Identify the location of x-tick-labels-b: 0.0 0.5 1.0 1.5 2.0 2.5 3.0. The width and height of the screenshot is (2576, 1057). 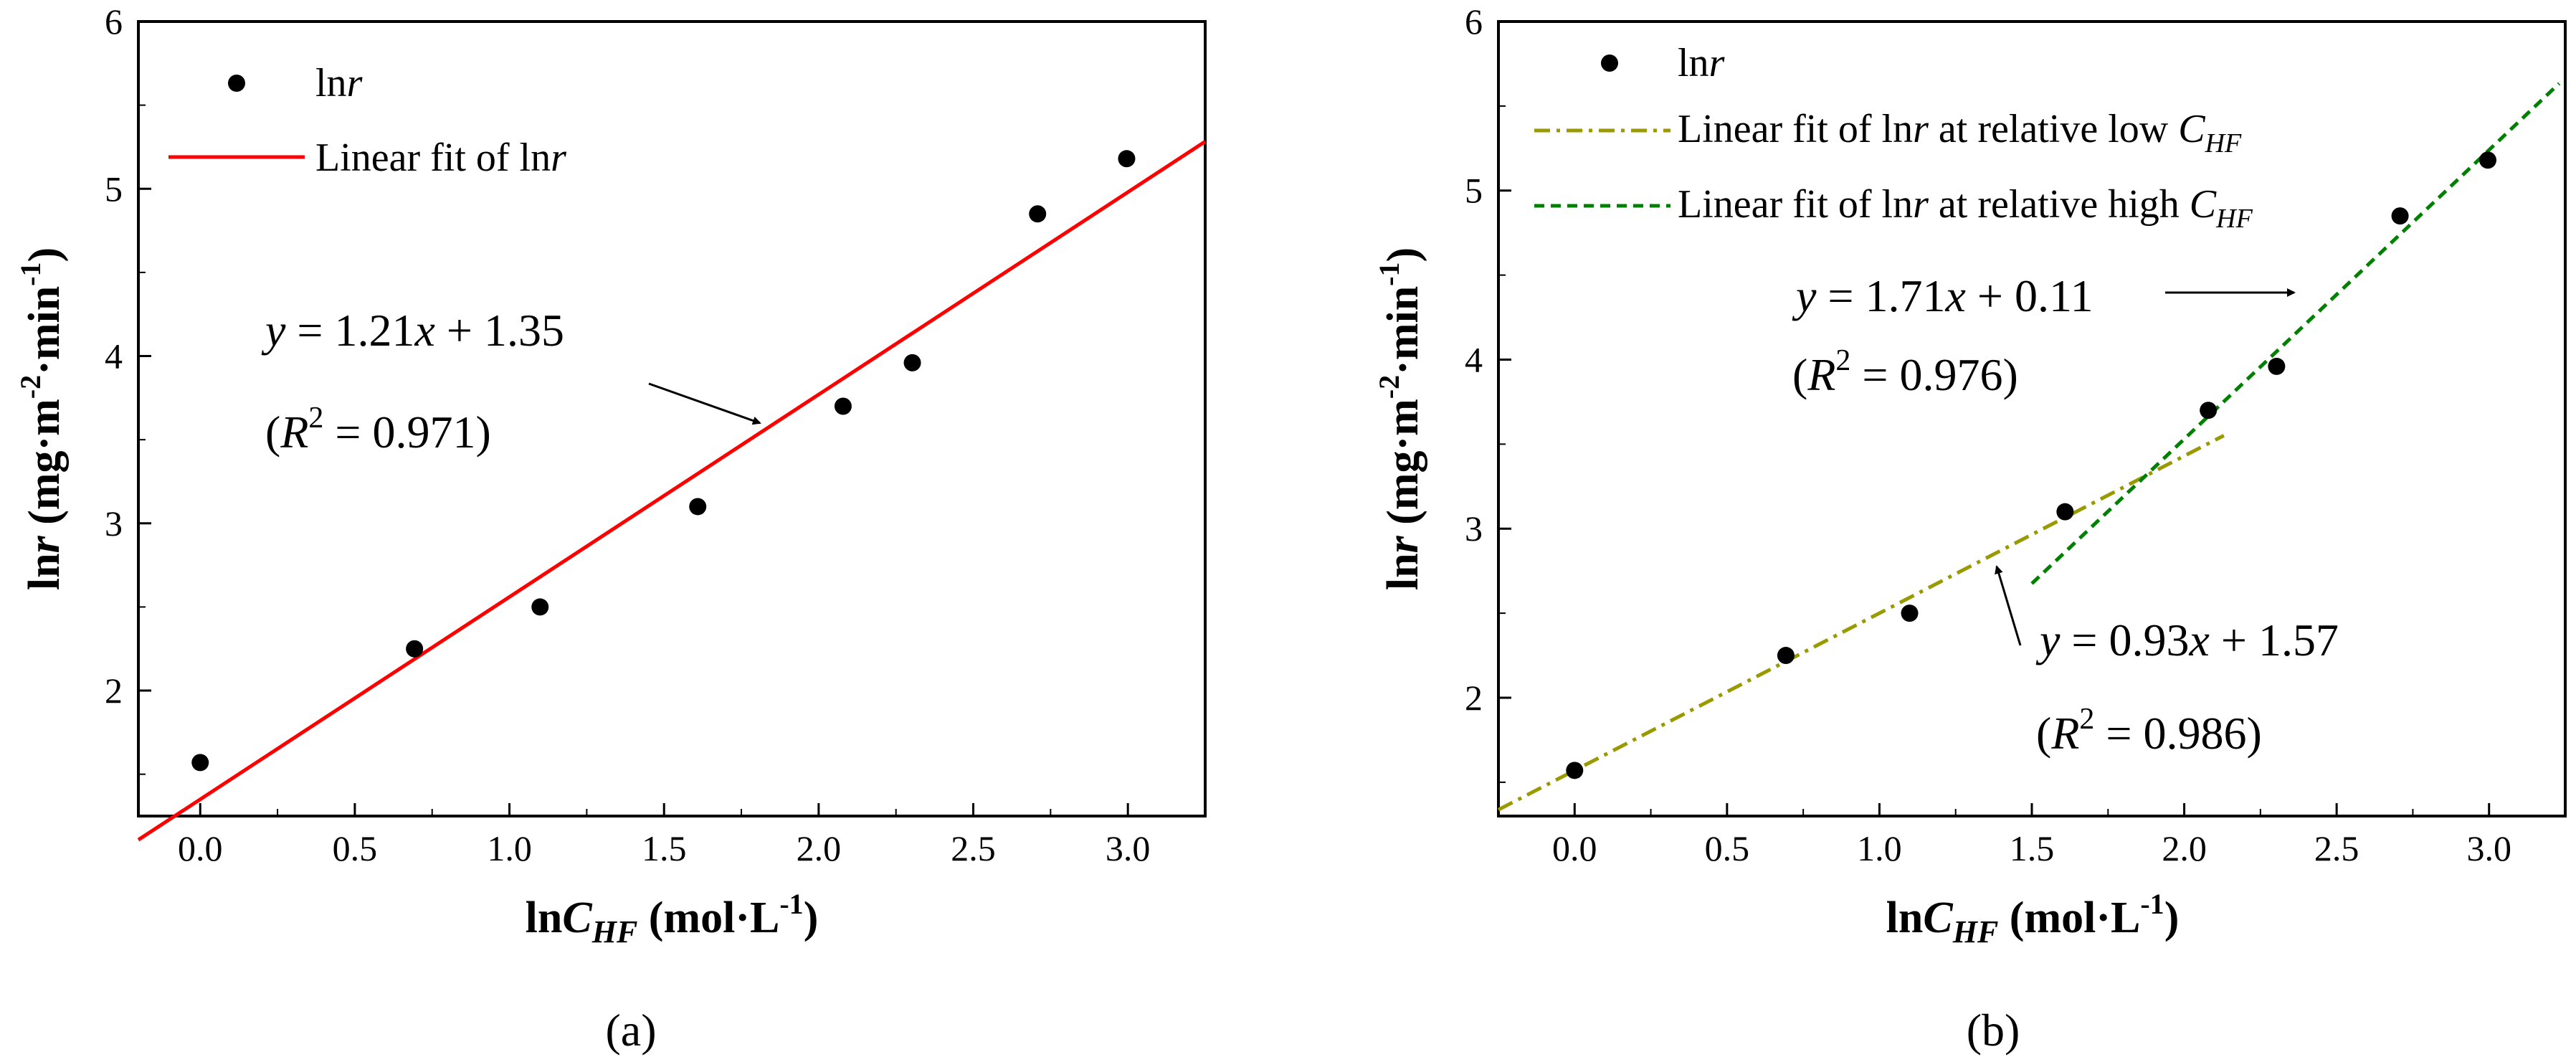
(2031, 848).